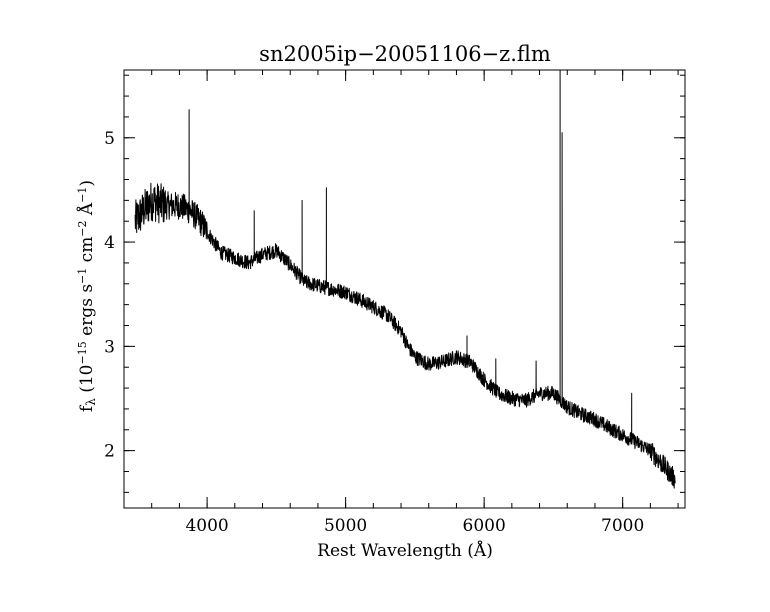  I want to click on x-tick-label: 7000, so click(622, 526).